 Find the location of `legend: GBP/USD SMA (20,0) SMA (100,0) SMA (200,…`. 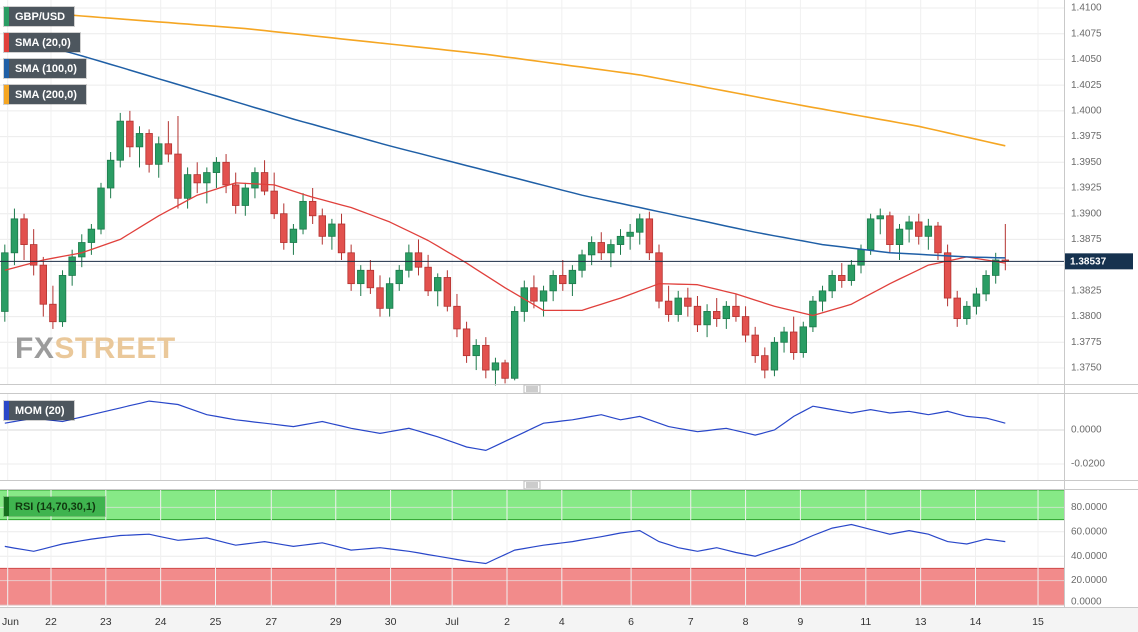

legend: GBP/USD SMA (20,0) SMA (100,0) SMA (200,… is located at coordinates (45, 55).